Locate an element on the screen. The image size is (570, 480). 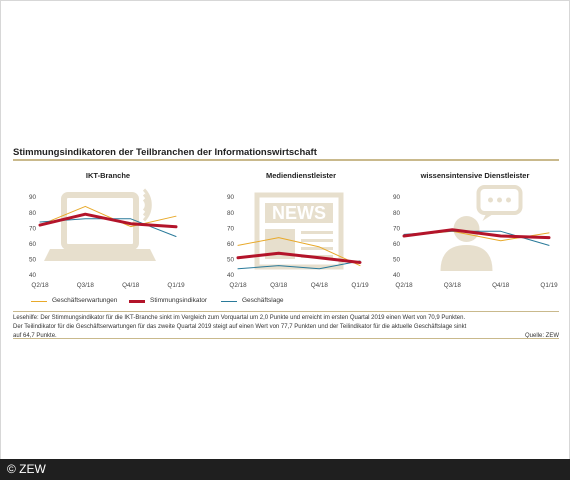
panel-title: Mediendienstleister is located at coordinates (301, 175).